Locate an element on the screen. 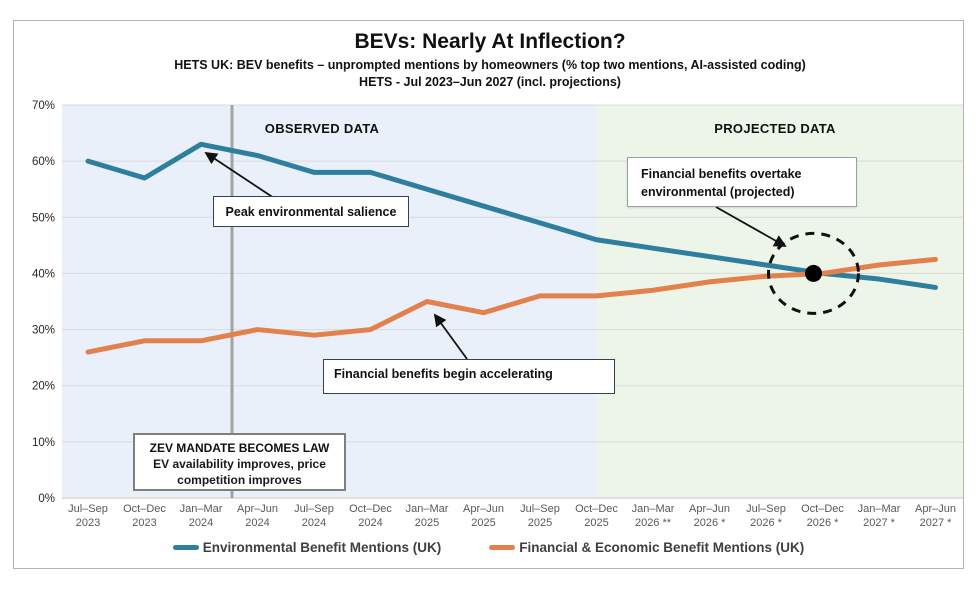 This screenshot has width=980, height=594. x-axis-tick-quarter-12: Jul–Sep is located at coordinates (766, 509).